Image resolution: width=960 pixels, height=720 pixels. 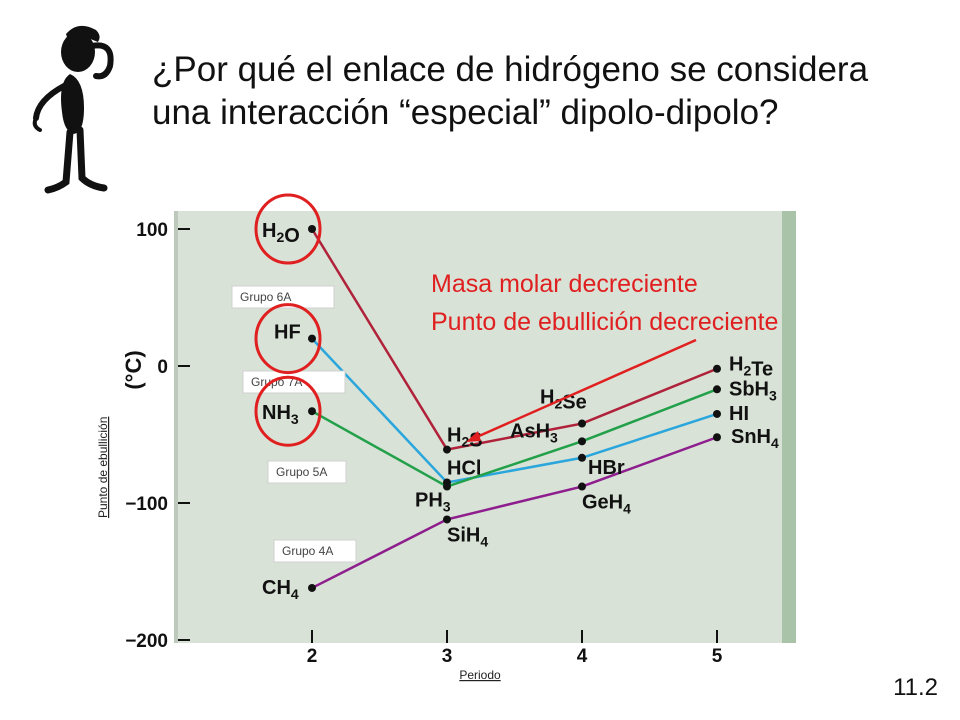 What do you see at coordinates (604, 322) in the screenshot?
I see `annotation-line-2: Punto de ebullición decreciente` at bounding box center [604, 322].